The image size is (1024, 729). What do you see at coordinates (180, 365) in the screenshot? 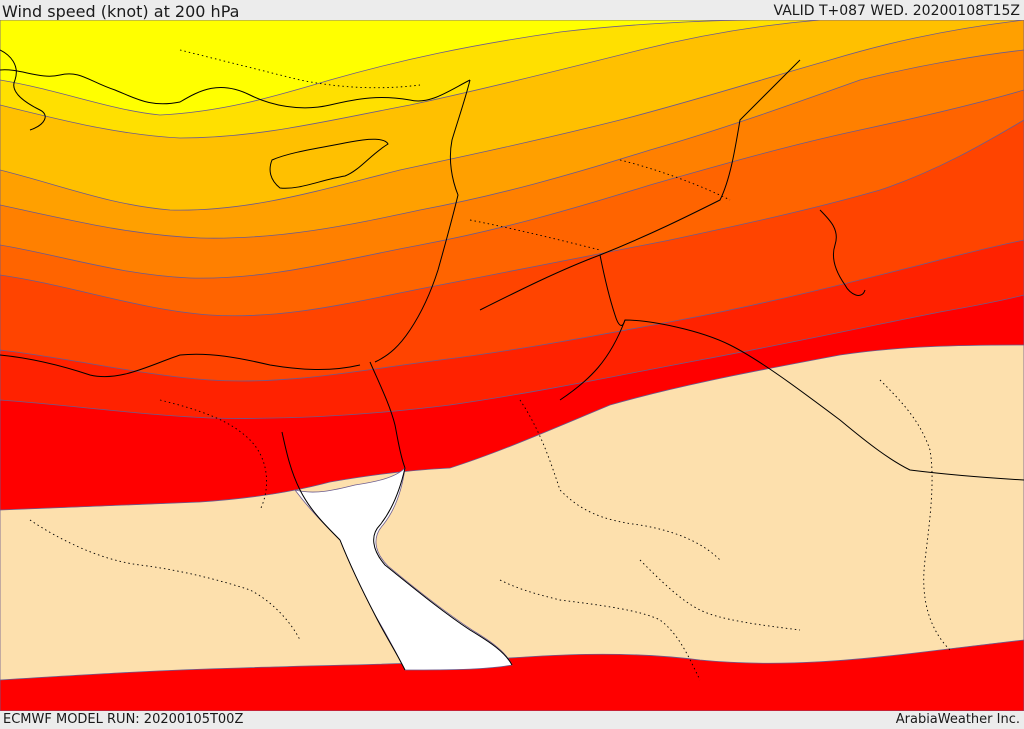
I see `egypt-north-coast` at bounding box center [180, 365].